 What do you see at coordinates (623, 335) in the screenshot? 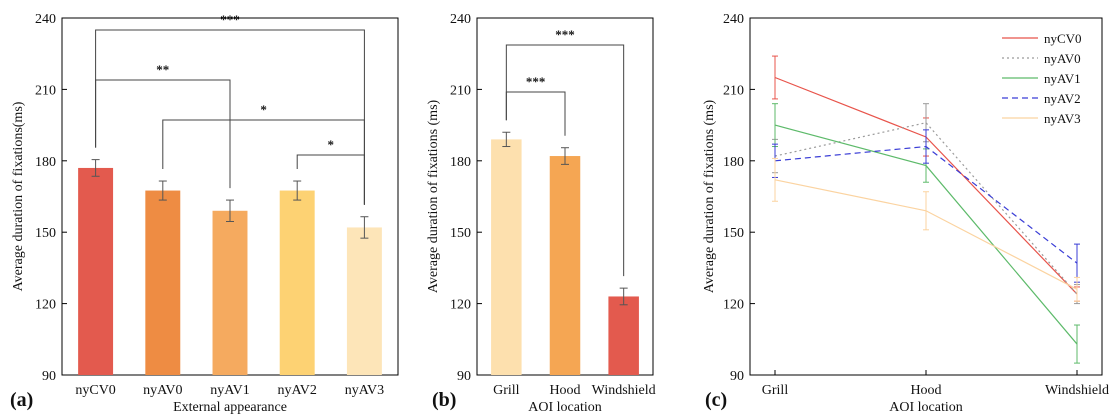
I see `bar-Windshield` at bounding box center [623, 335].